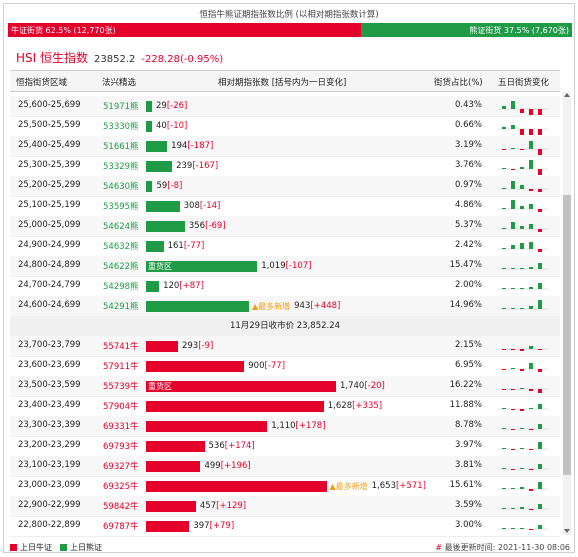  I want to click on bar-value: 457, so click(208, 506).